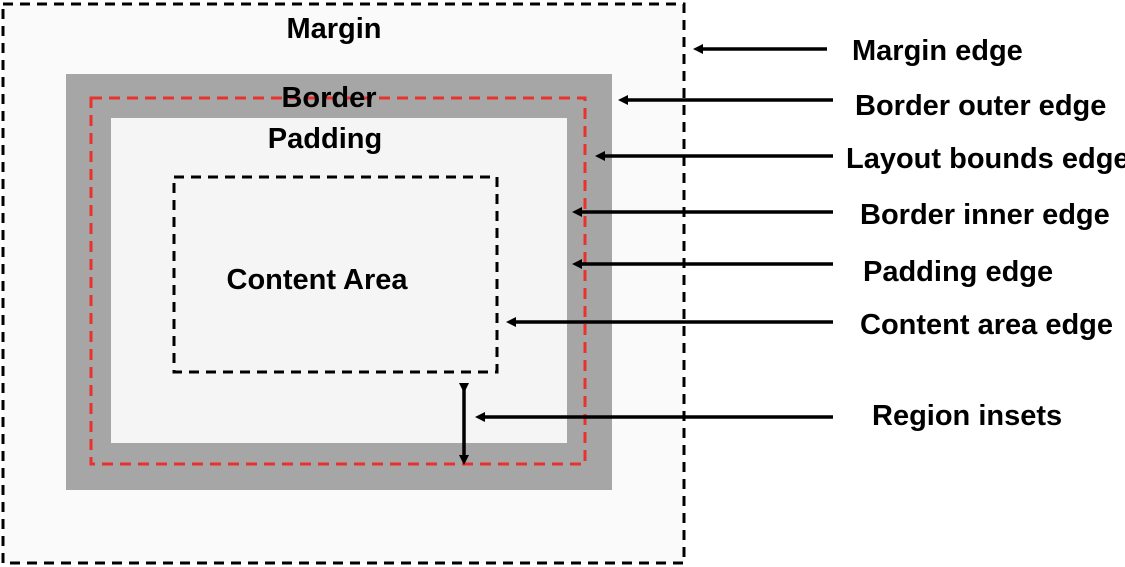 The image size is (1125, 567). What do you see at coordinates (985, 215) in the screenshot?
I see `callout-border-inner-edge: Border inner edge` at bounding box center [985, 215].